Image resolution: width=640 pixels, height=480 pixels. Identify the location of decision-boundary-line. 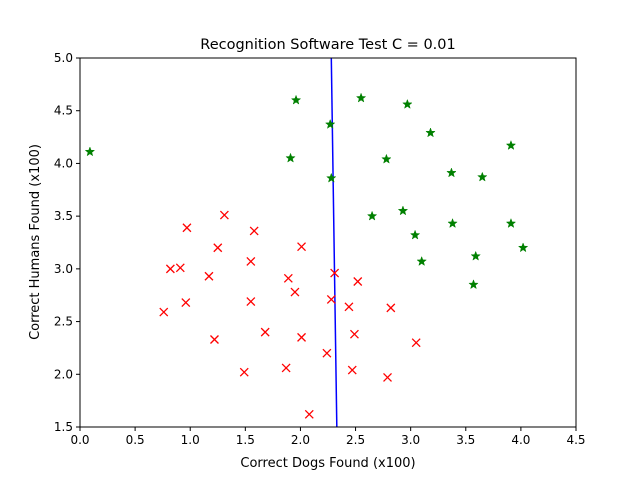
(334, 242).